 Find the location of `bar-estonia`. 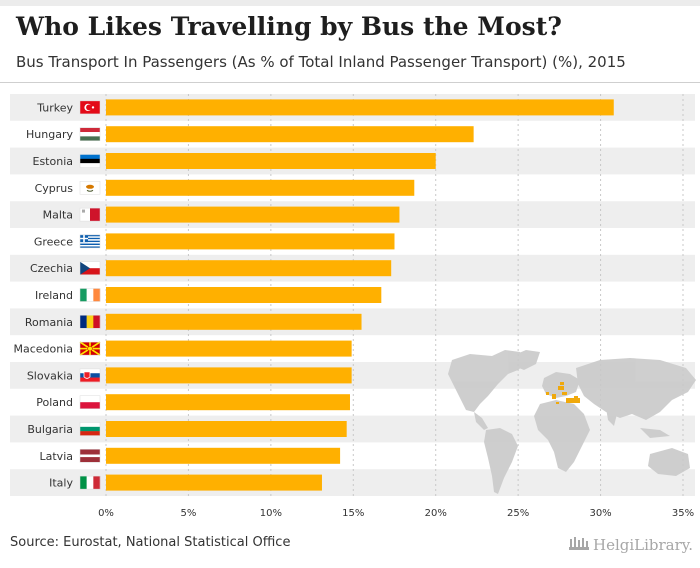

bar-estonia is located at coordinates (271, 161).